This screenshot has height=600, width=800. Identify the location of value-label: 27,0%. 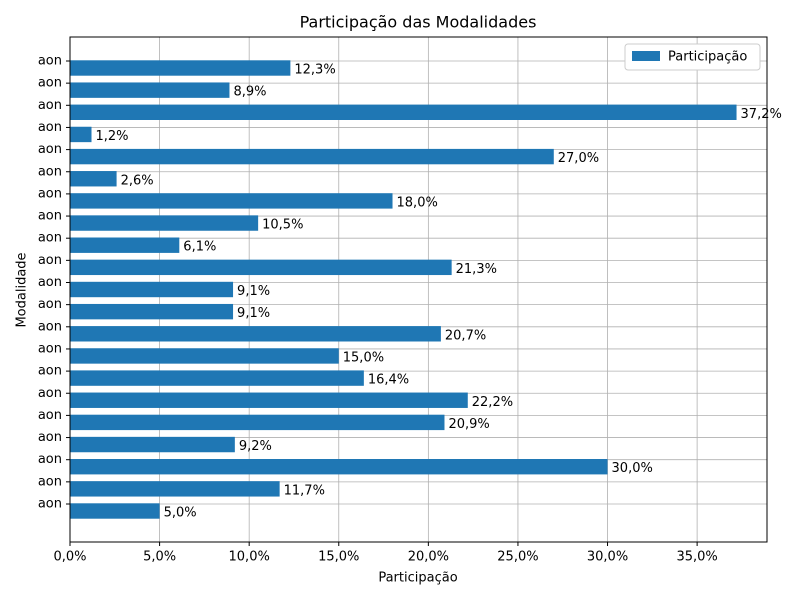
(578, 158).